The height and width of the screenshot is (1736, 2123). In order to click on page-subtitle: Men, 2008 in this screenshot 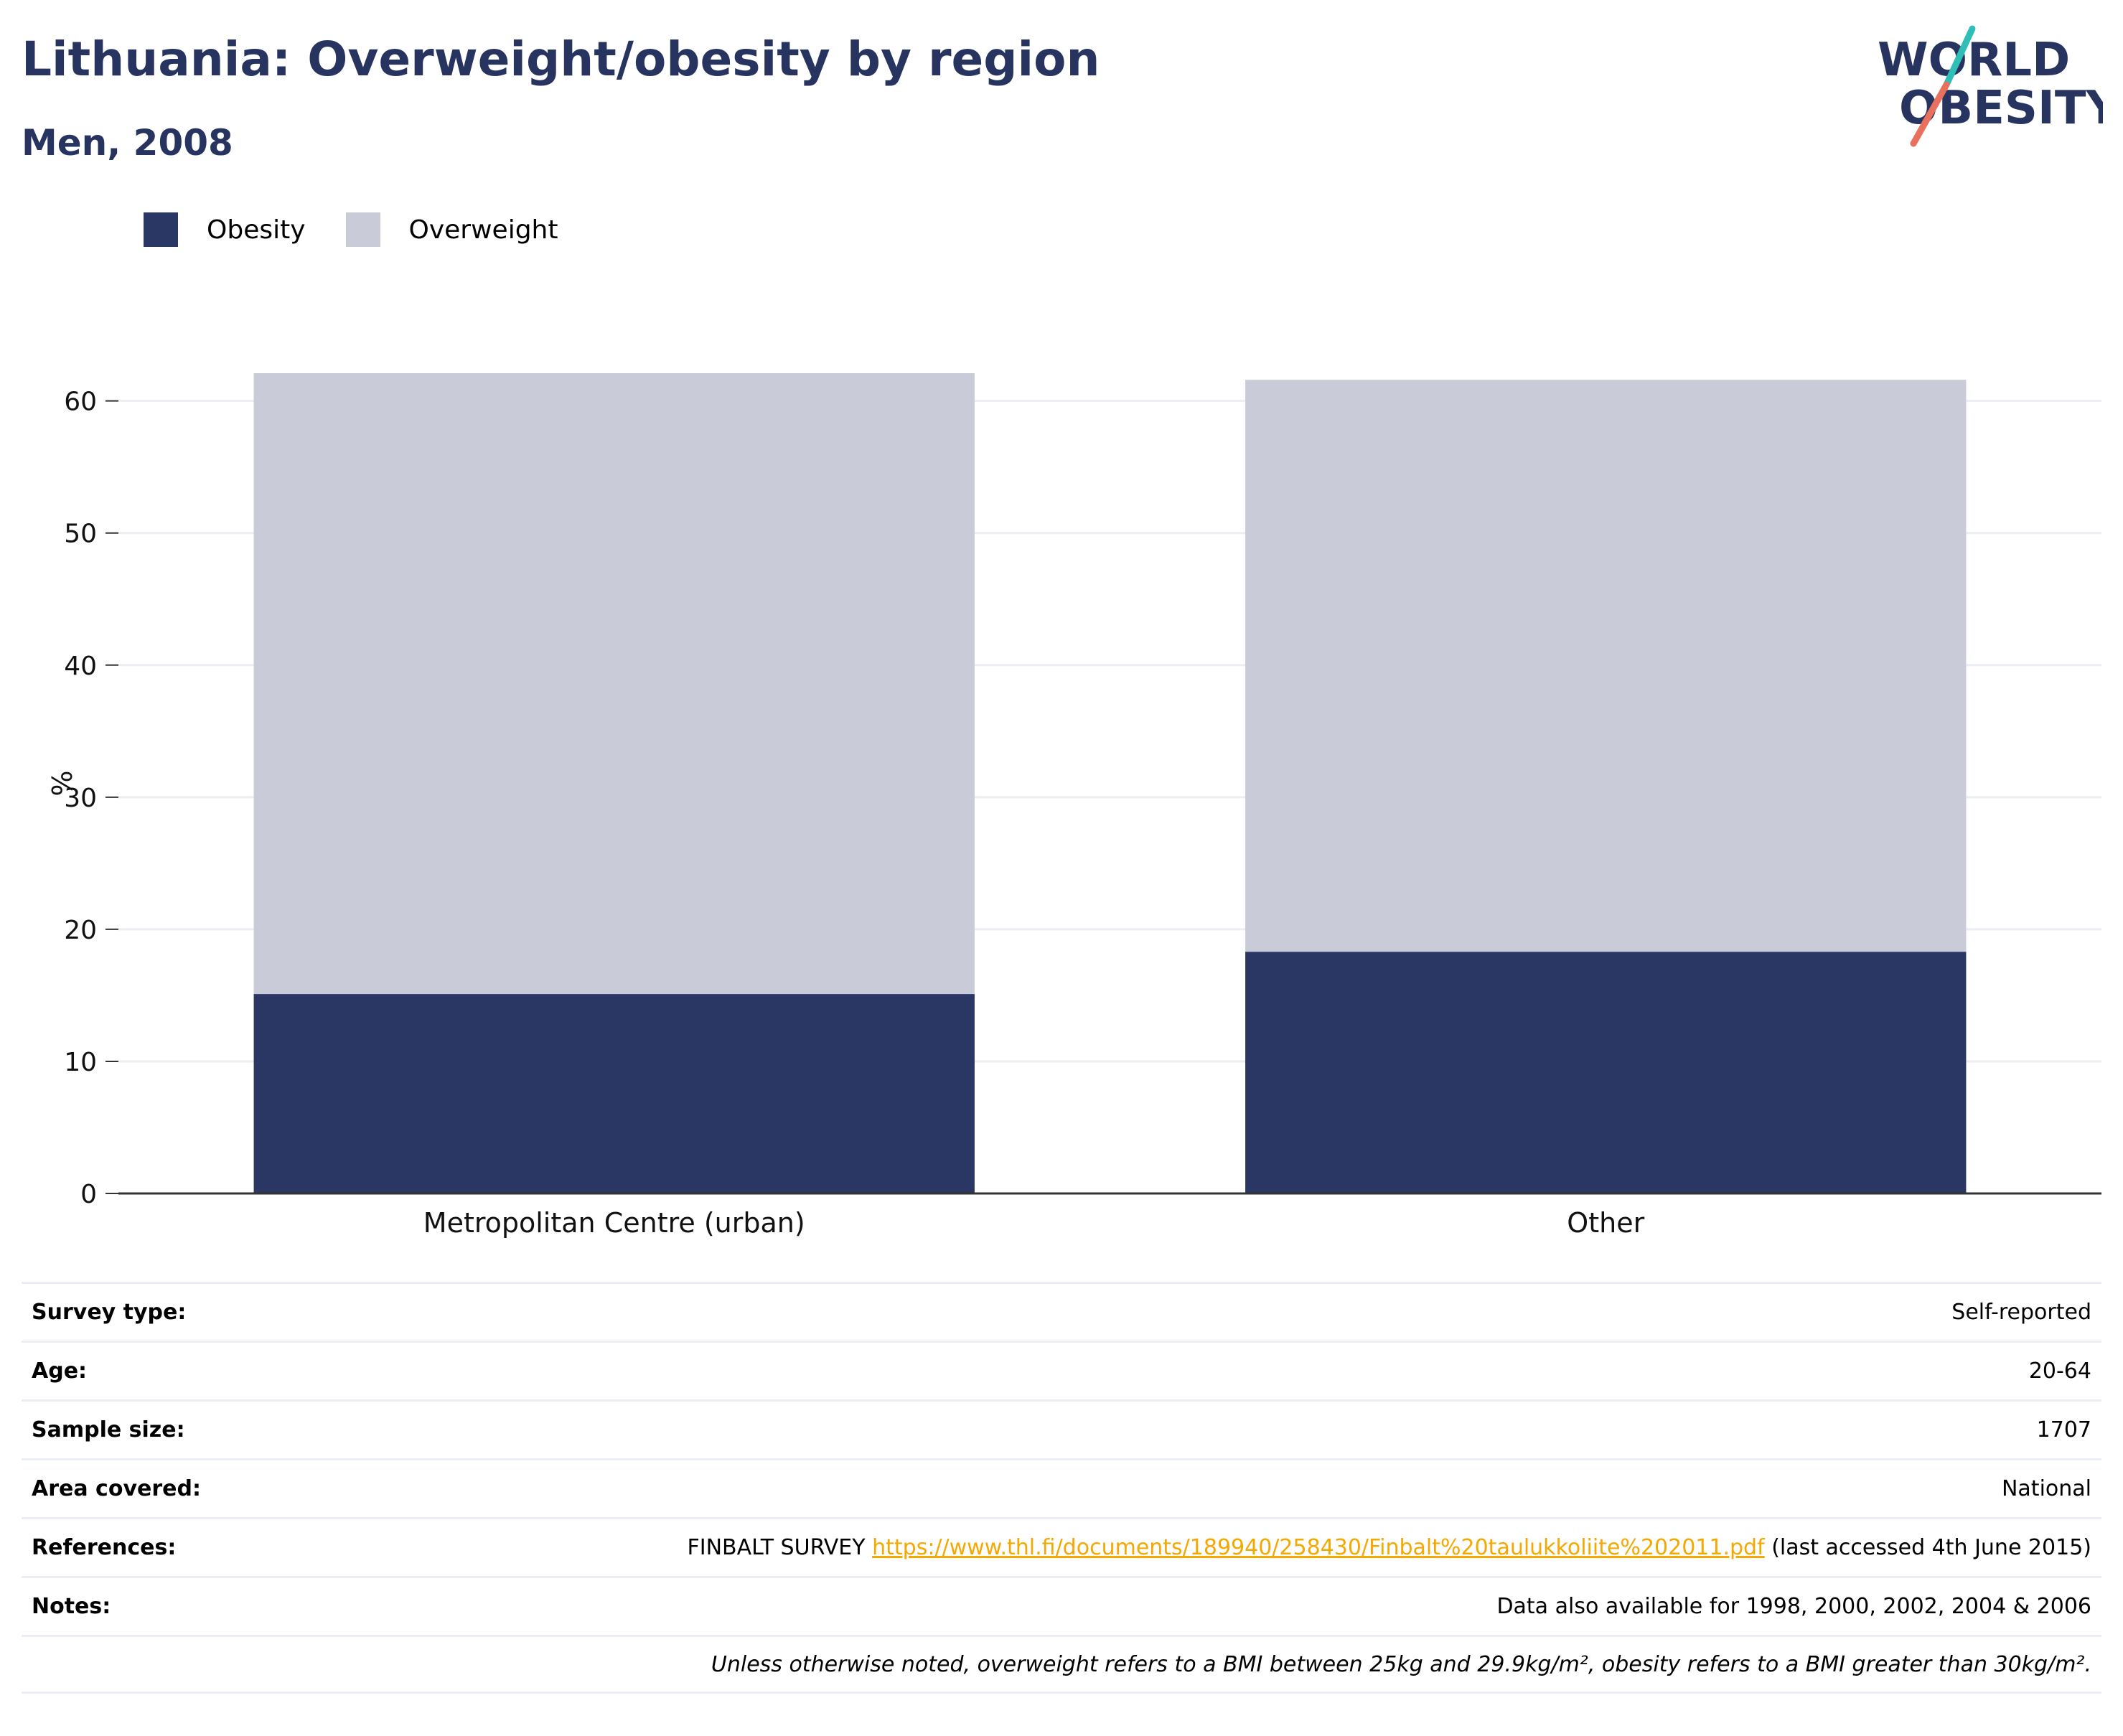, I will do `click(127, 143)`.